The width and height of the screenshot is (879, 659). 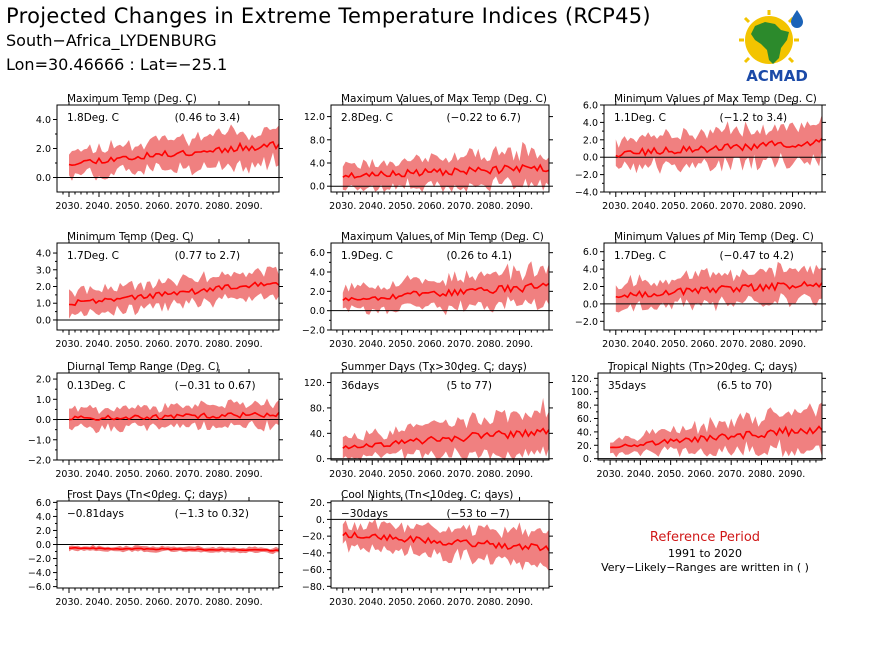 I want to click on chart-title: Minimum Values of Max Temp (Deg. C), so click(x=715, y=99).